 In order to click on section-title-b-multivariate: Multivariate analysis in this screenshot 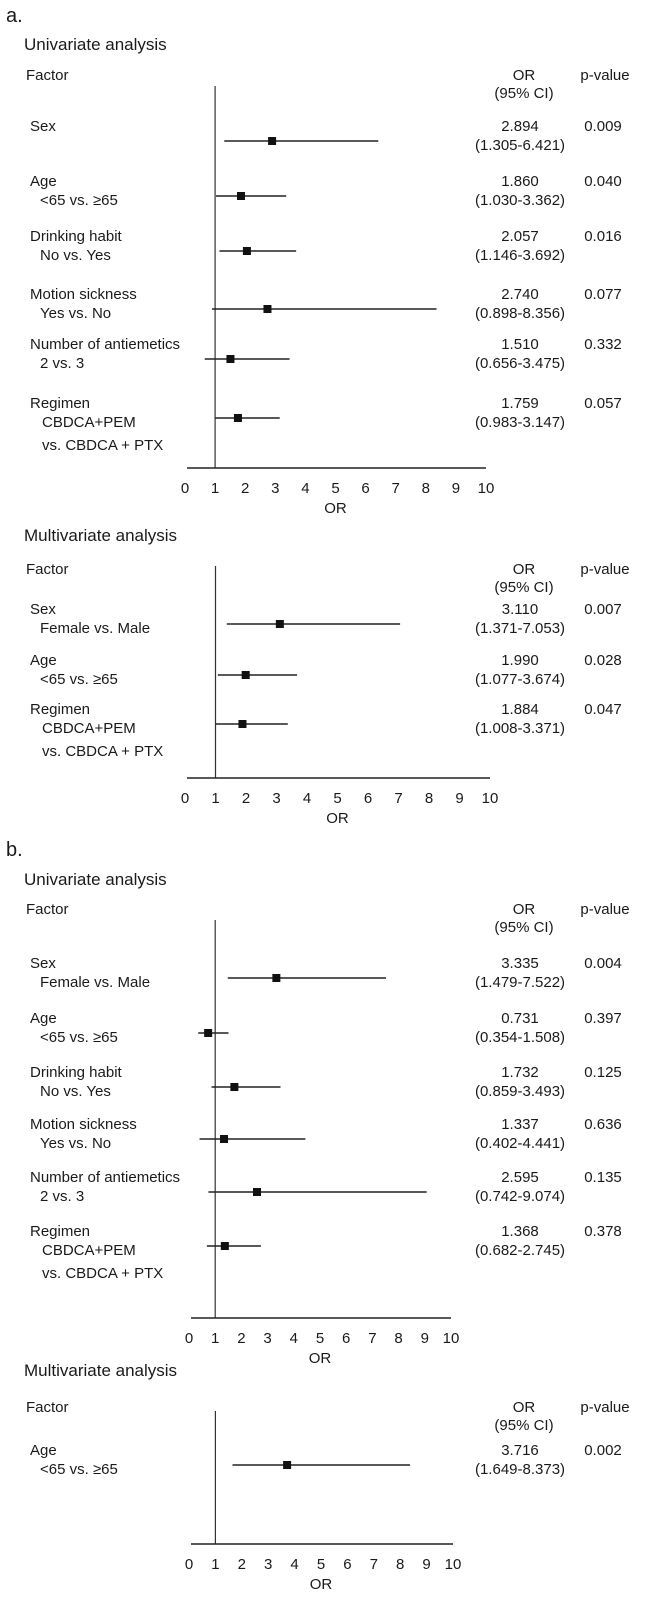, I will do `click(100, 1370)`.